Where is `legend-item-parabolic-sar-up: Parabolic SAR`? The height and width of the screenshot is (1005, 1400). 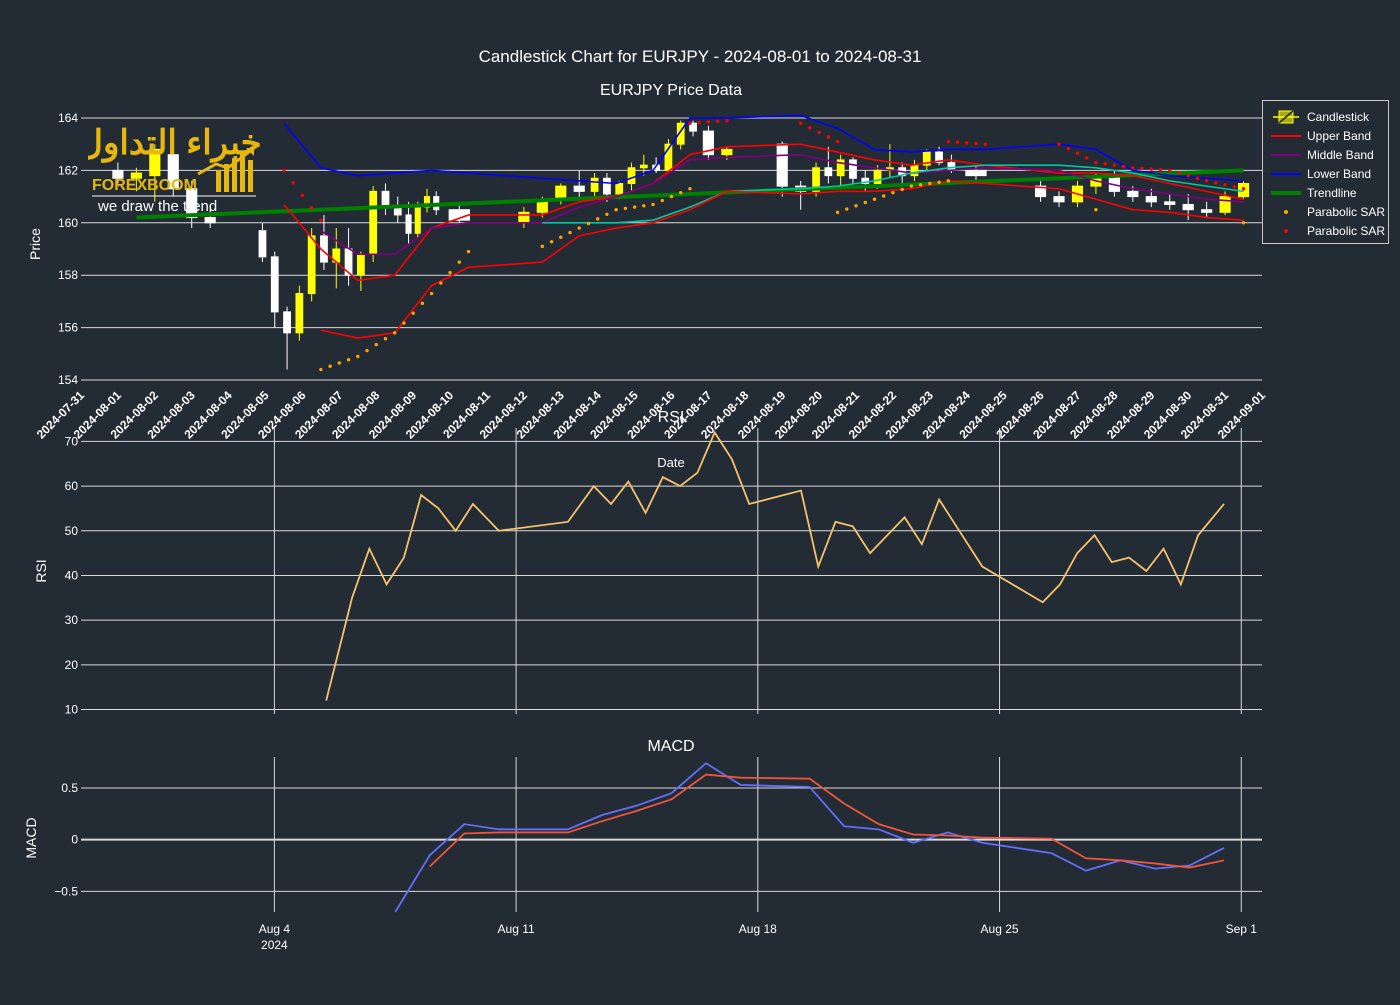
legend-item-parabolic-sar-up: Parabolic SAR is located at coordinates (1328, 211).